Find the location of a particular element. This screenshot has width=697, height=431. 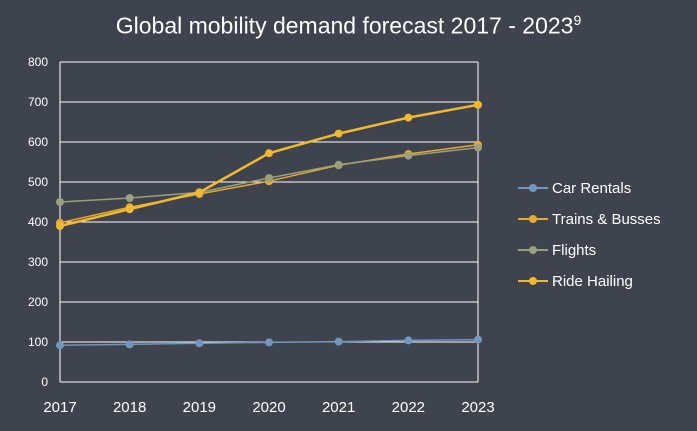

legend-item: Flights is located at coordinates (557, 250).